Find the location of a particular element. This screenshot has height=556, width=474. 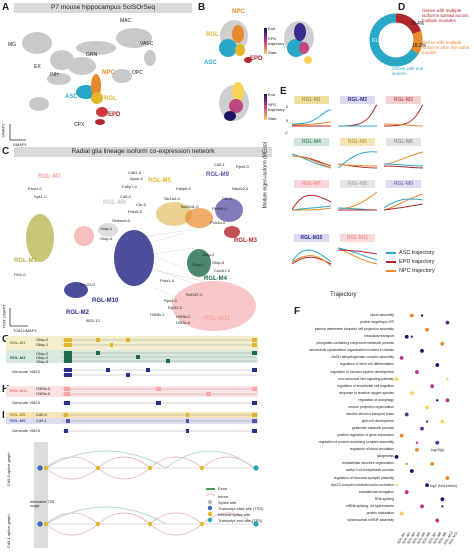

i-graph2-label: Cd9-1 splice graph is located at coordinates (8, 531).